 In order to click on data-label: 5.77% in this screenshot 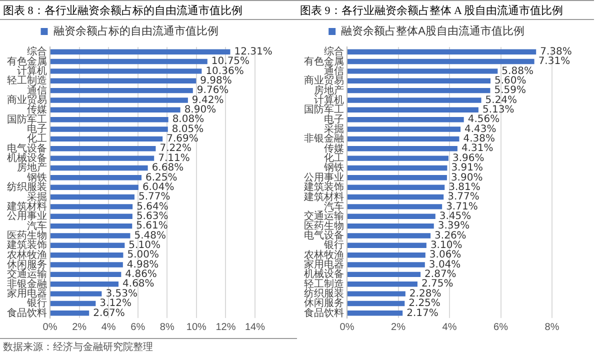, I will do `click(154, 197)`.